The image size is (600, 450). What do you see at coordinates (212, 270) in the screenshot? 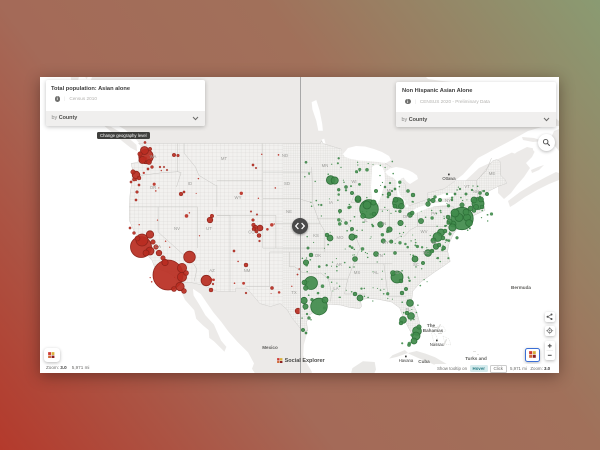
I see `svg-text: AZ` at bounding box center [212, 270].